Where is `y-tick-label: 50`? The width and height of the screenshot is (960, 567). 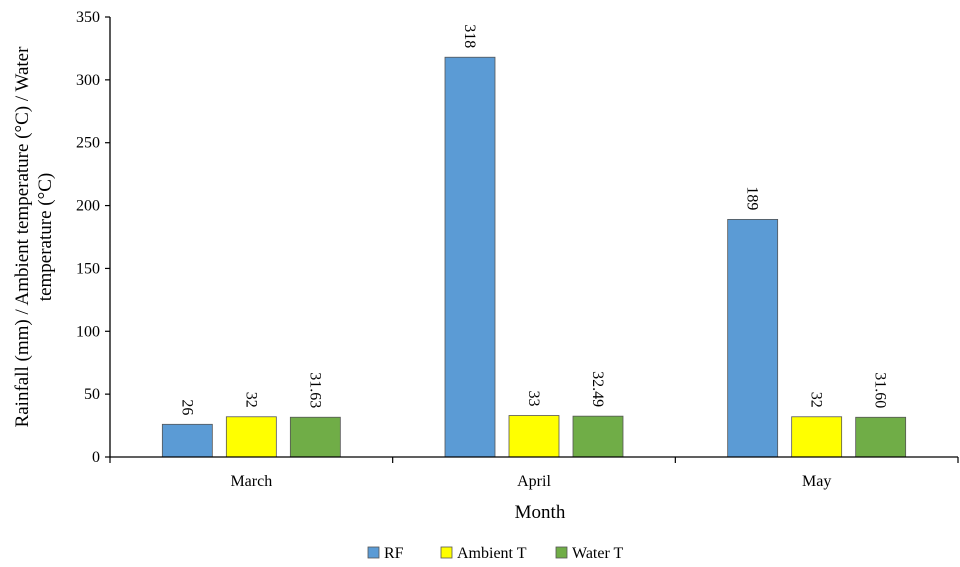 y-tick-label: 50 is located at coordinates (92, 394).